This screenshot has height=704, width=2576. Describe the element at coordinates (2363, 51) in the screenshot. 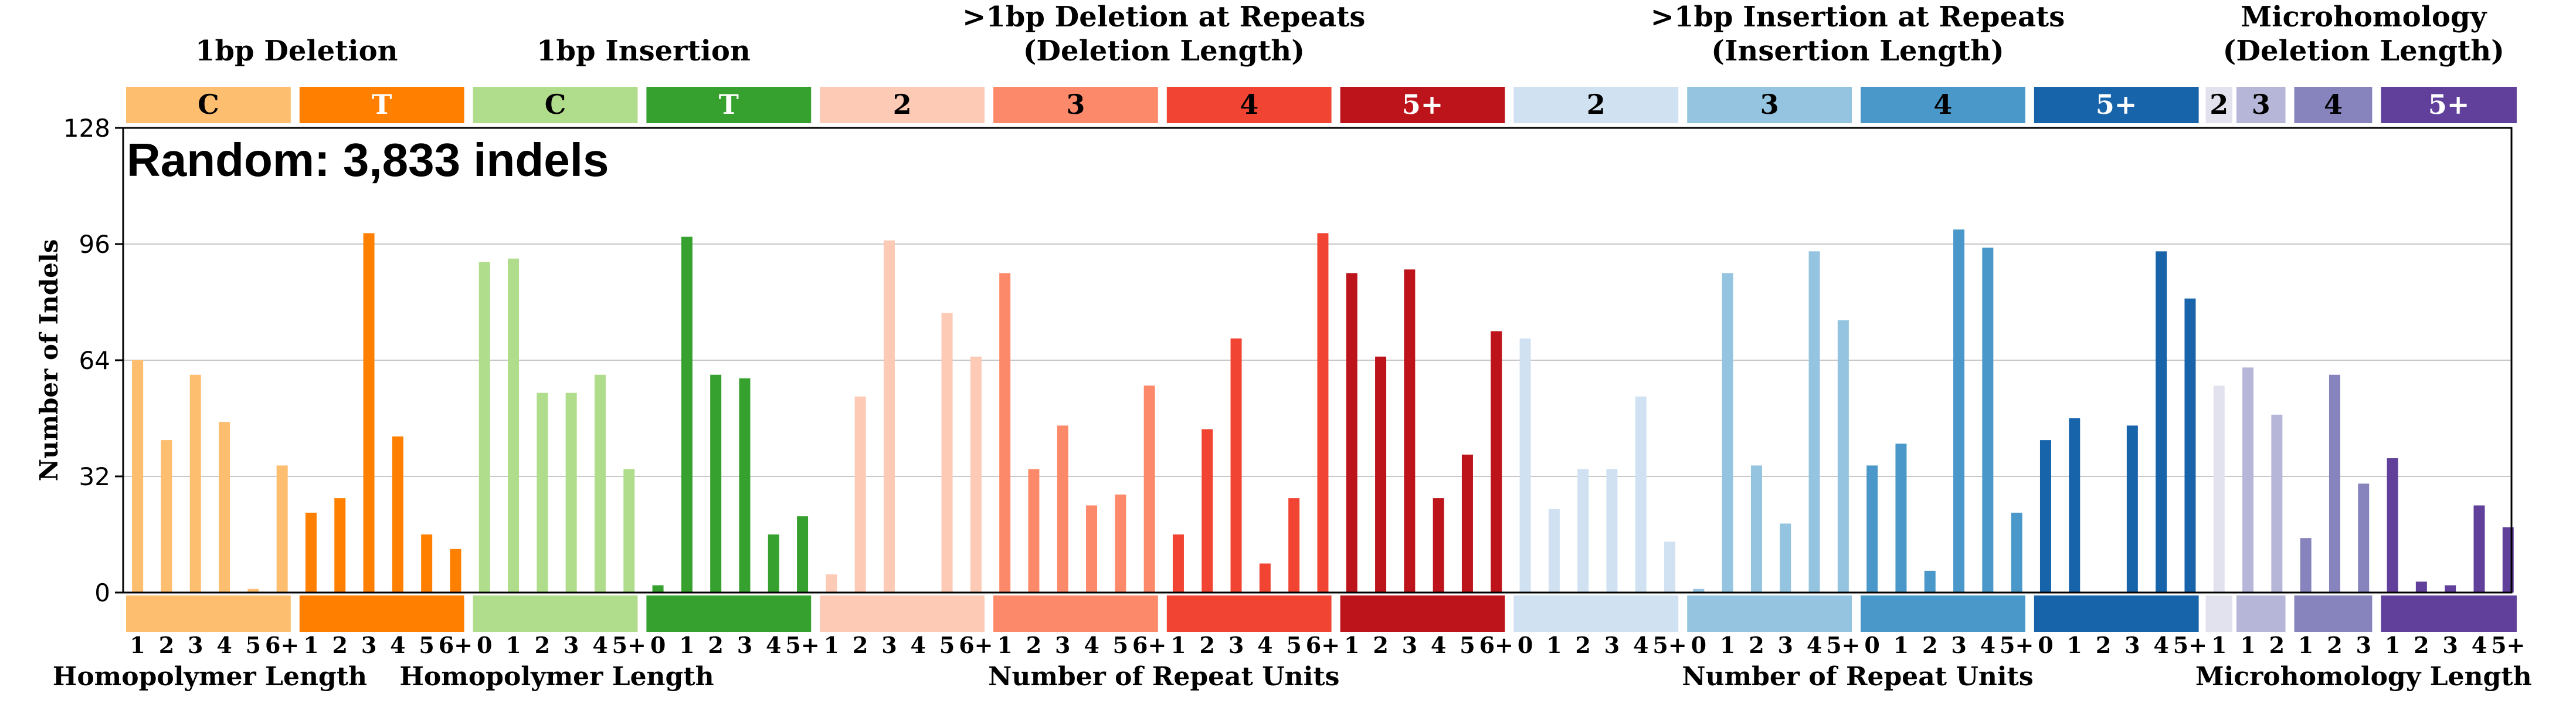

I see `group-subtitle: (Deletion Length)` at that location.